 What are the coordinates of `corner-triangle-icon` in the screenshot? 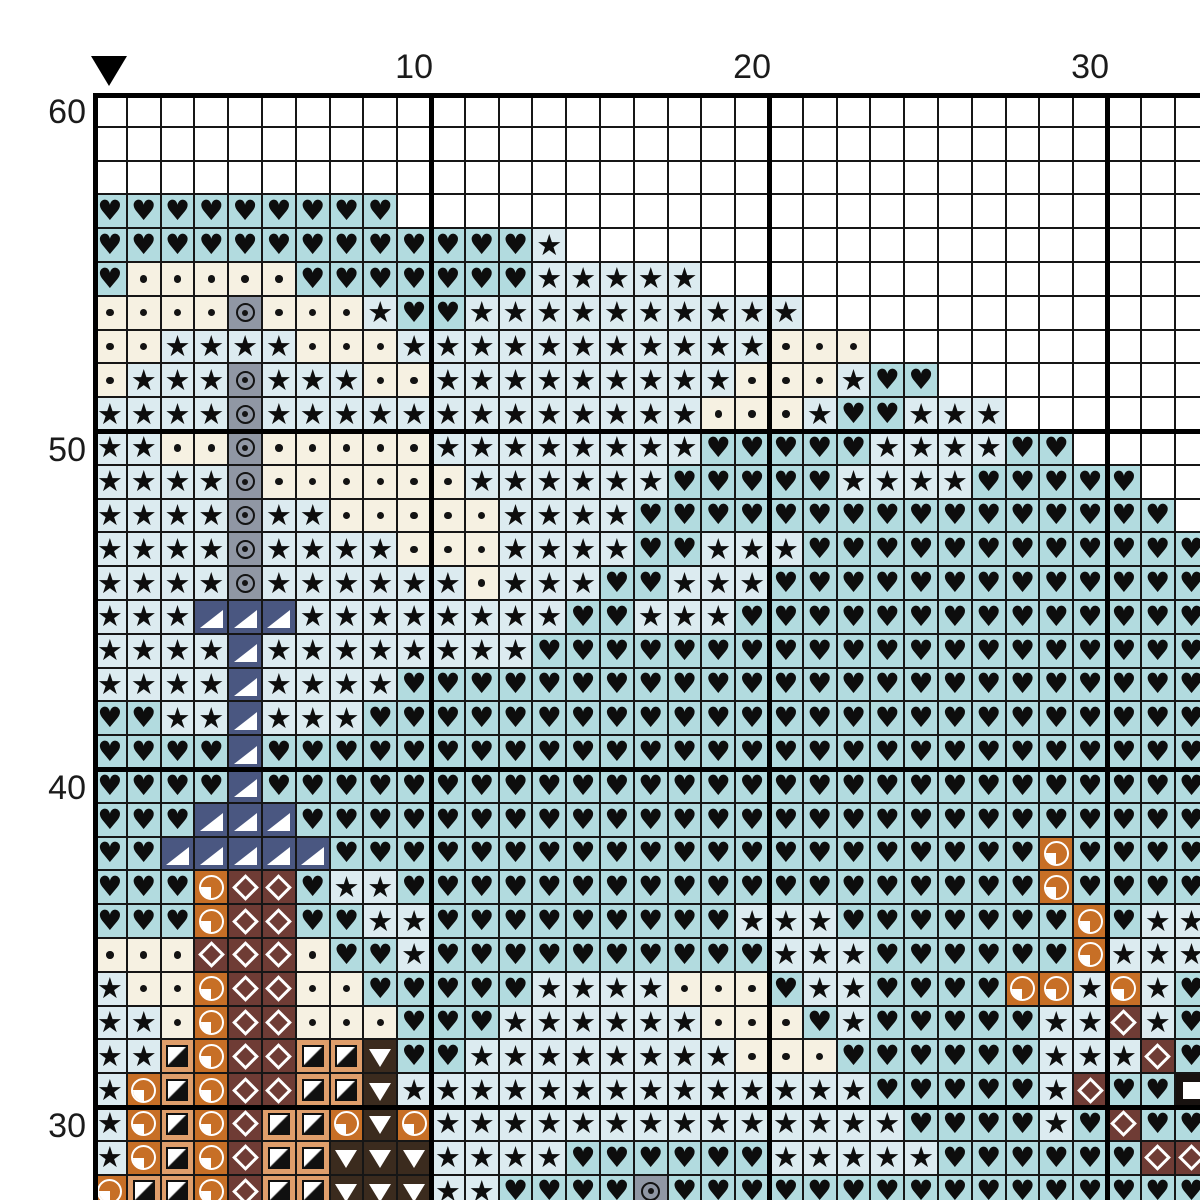 It's located at (245, 619).